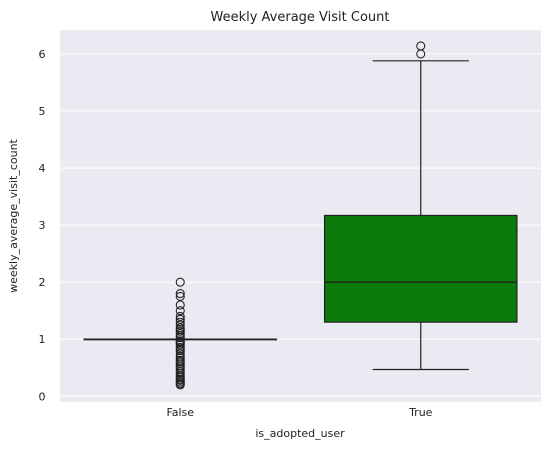 The height and width of the screenshot is (449, 551). What do you see at coordinates (42, 111) in the screenshot?
I see `y-tick-label: 5` at bounding box center [42, 111].